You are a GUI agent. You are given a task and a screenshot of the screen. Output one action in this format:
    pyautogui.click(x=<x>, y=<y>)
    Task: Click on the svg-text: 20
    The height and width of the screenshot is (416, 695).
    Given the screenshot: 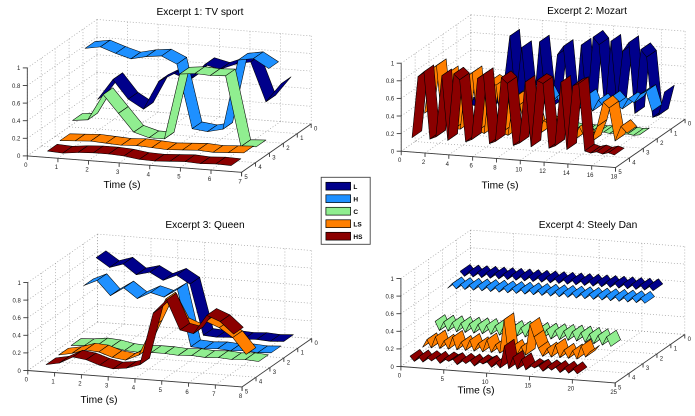 What is the action you would take?
    pyautogui.click(x=570, y=390)
    